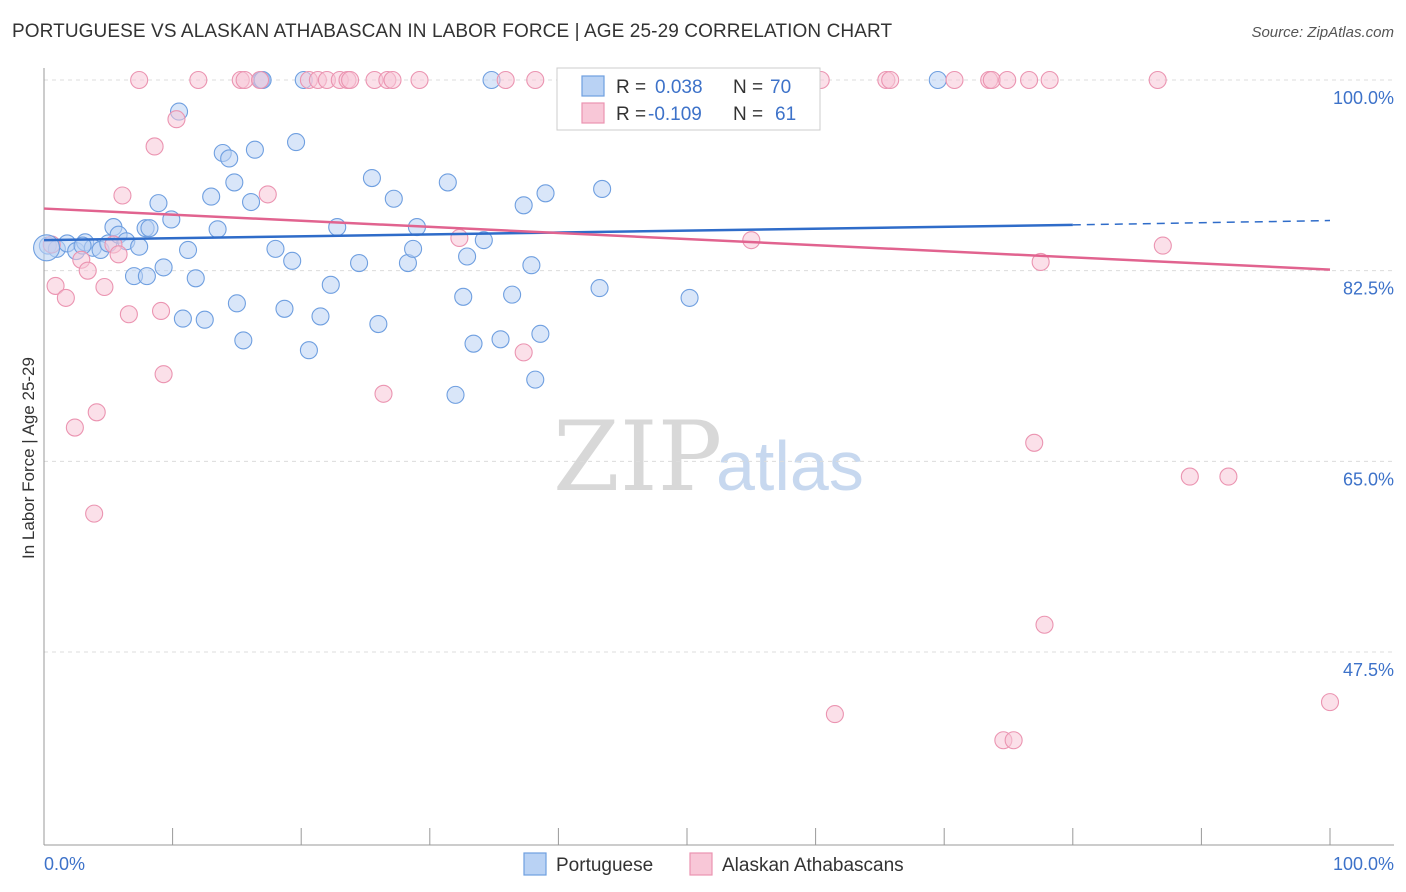  What do you see at coordinates (1368, 289) in the screenshot?
I see `y-tick-label: 82.5%` at bounding box center [1368, 289].